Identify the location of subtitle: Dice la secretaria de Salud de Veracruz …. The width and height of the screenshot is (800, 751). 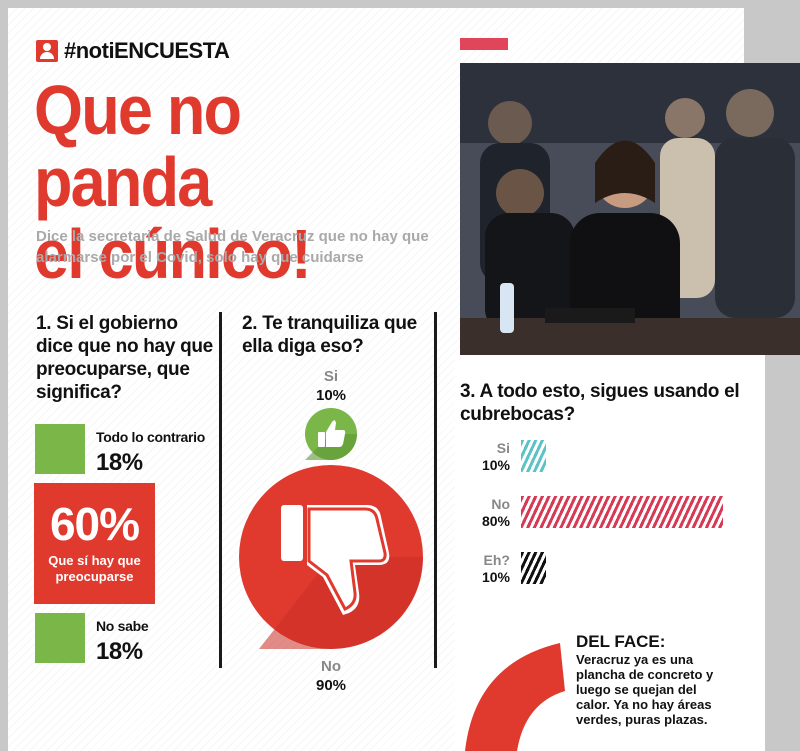
(232, 247).